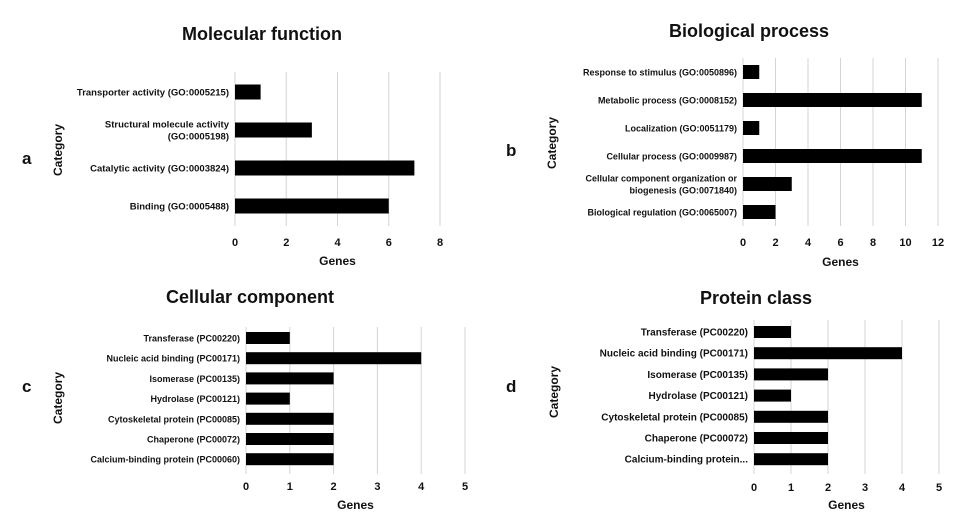 The width and height of the screenshot is (974, 525). Describe the element at coordinates (511, 386) in the screenshot. I see `panel-letter: d` at that location.